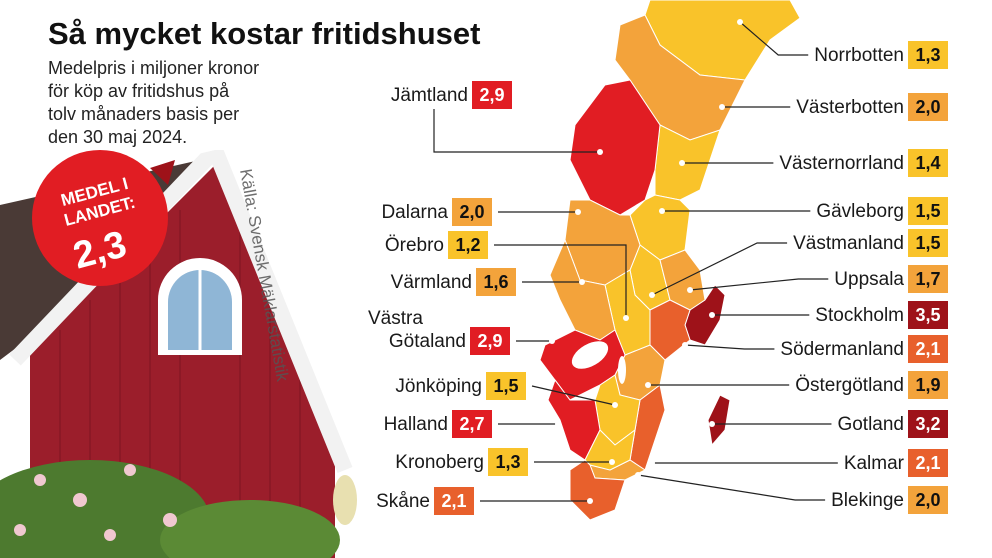  Describe the element at coordinates (874, 463) in the screenshot. I see `region-name: Kalmar` at that location.